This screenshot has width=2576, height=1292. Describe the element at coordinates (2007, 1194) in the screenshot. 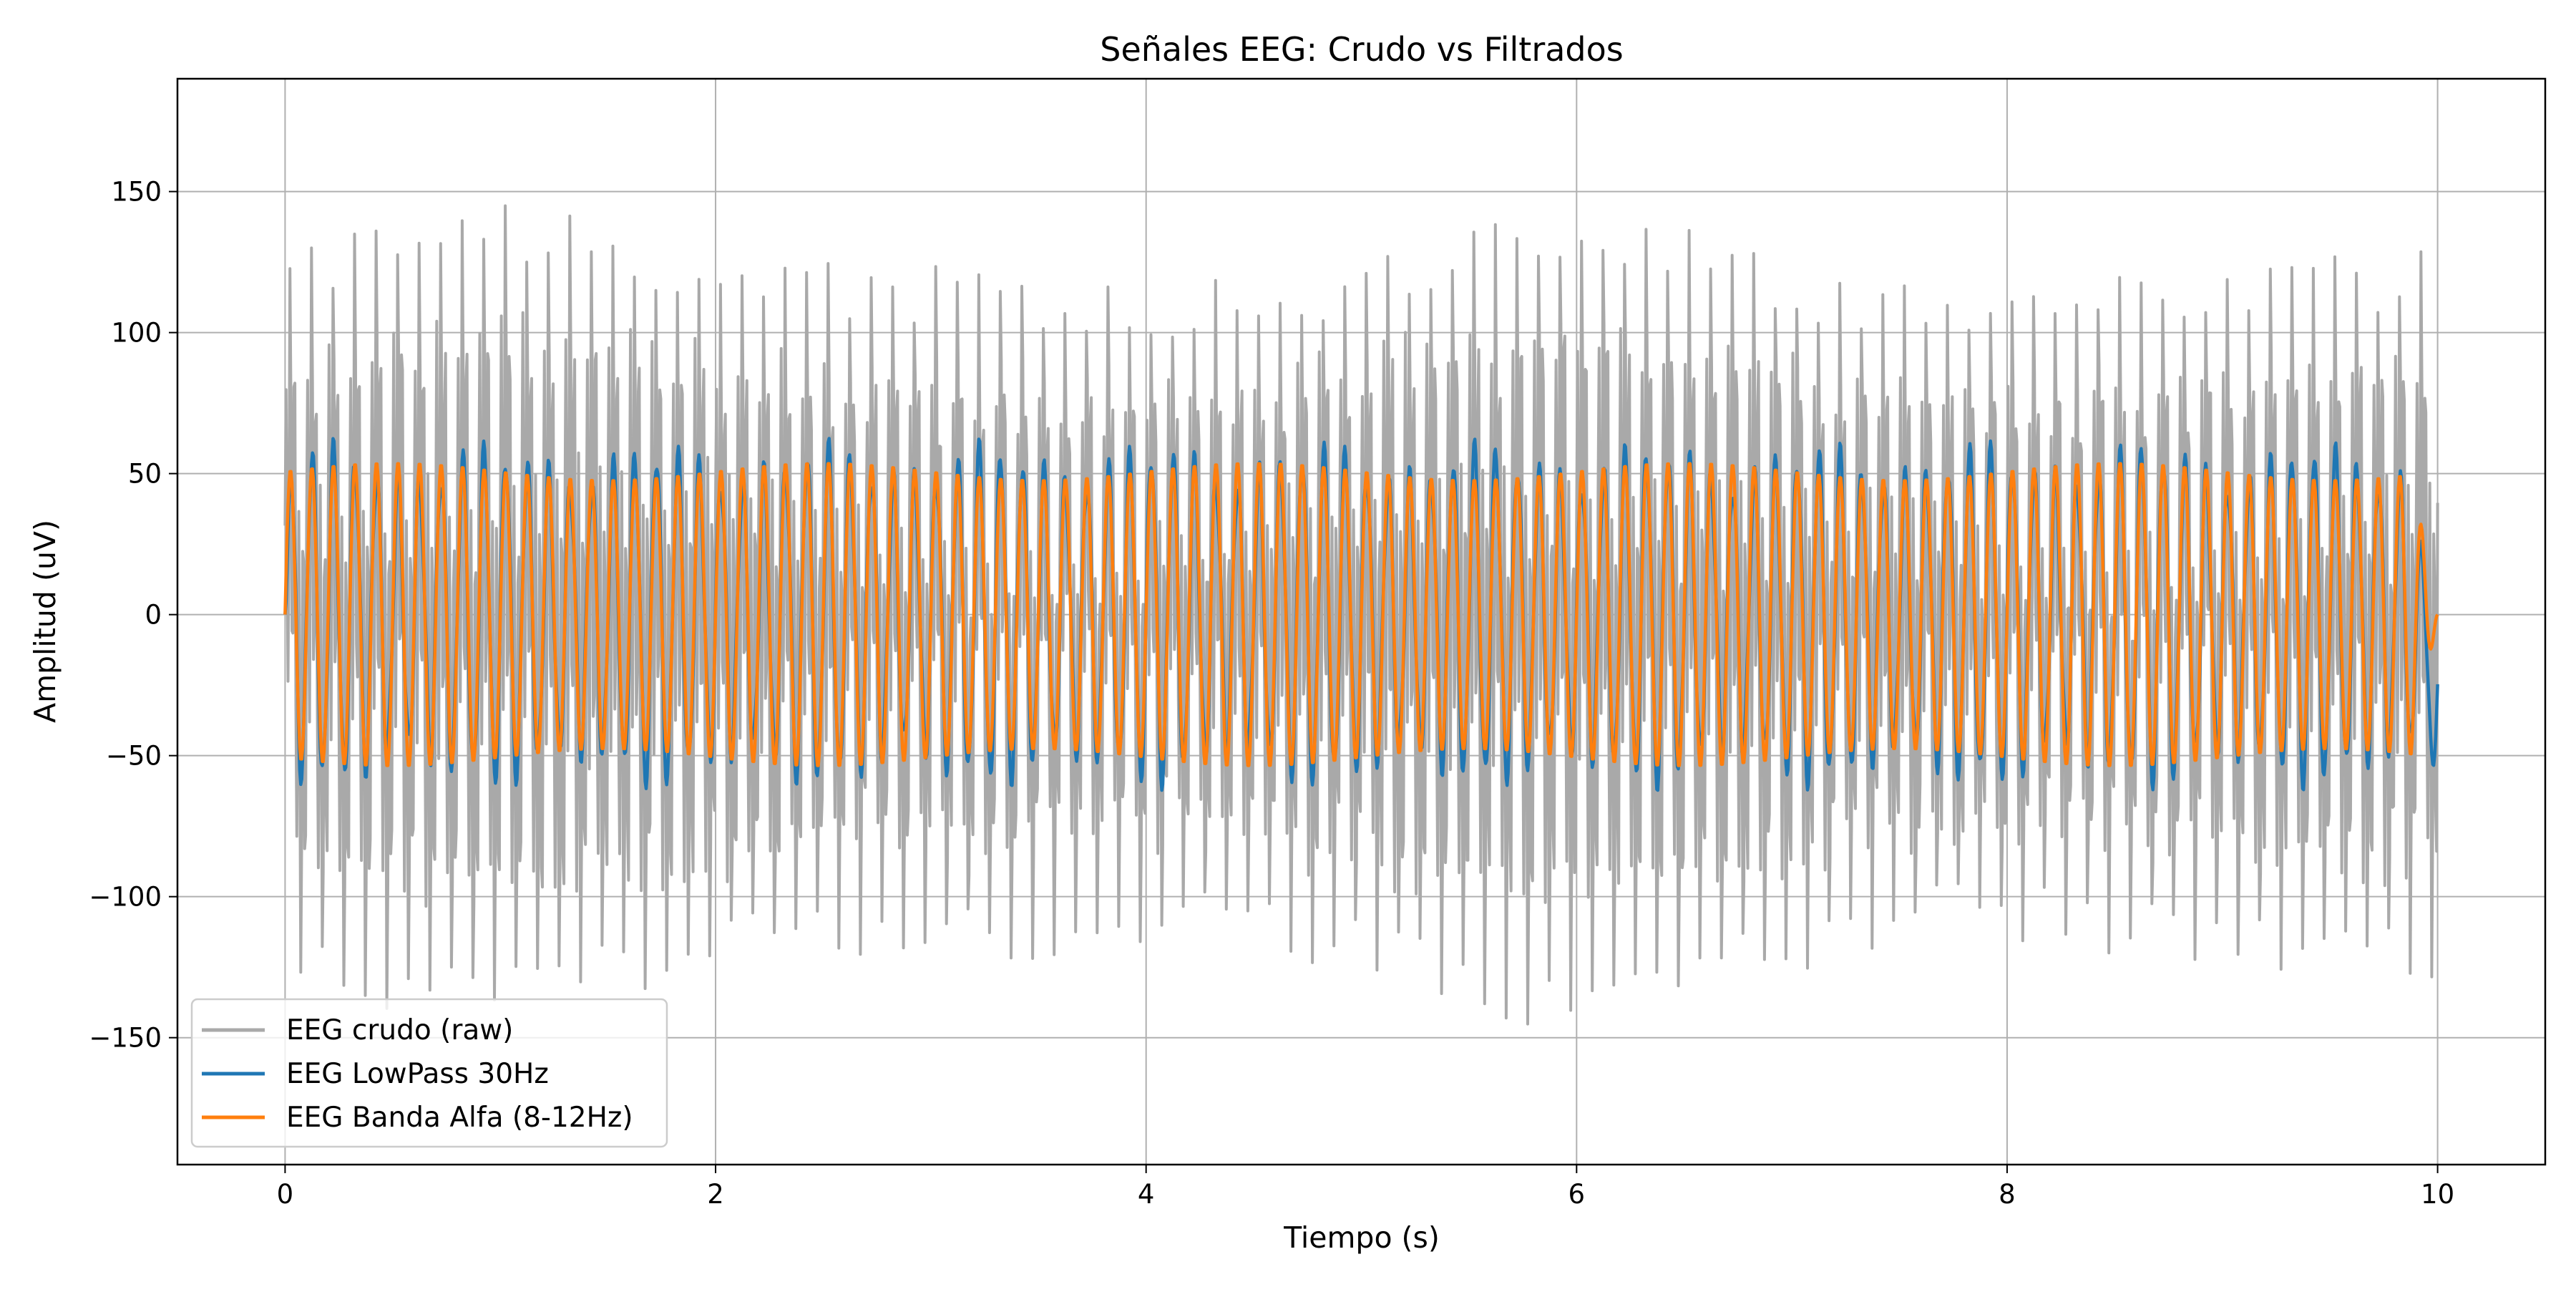

I see `x-tick-label: 8` at that location.